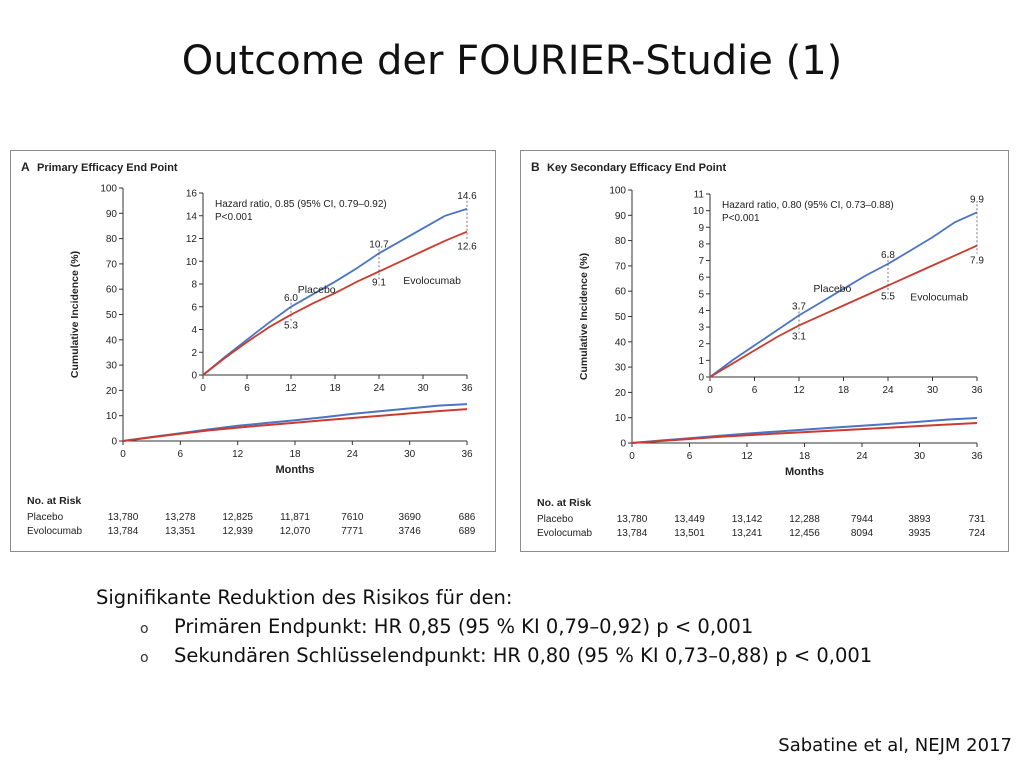 The height and width of the screenshot is (768, 1024). Describe the element at coordinates (25, 167) in the screenshot. I see `panel-letter: A` at that location.